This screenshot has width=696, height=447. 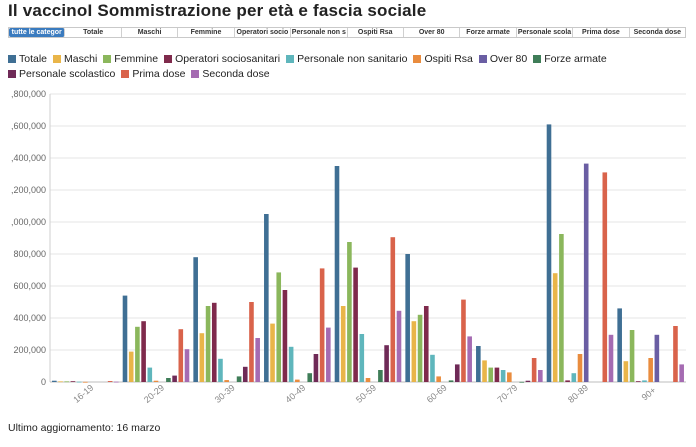 I want to click on x-tick-label: 70-79, so click(x=507, y=393).